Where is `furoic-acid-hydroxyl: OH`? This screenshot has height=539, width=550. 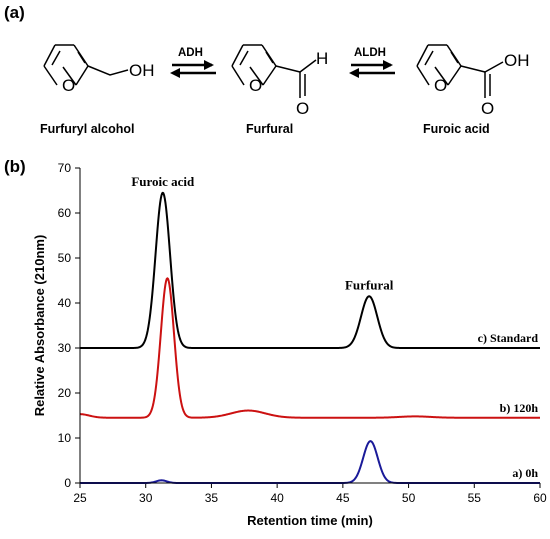
furoic-acid-hydroxyl: OH is located at coordinates (517, 60).